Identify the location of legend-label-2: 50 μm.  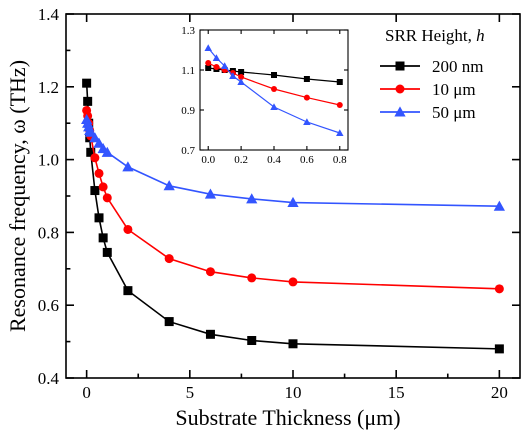
(454, 112).